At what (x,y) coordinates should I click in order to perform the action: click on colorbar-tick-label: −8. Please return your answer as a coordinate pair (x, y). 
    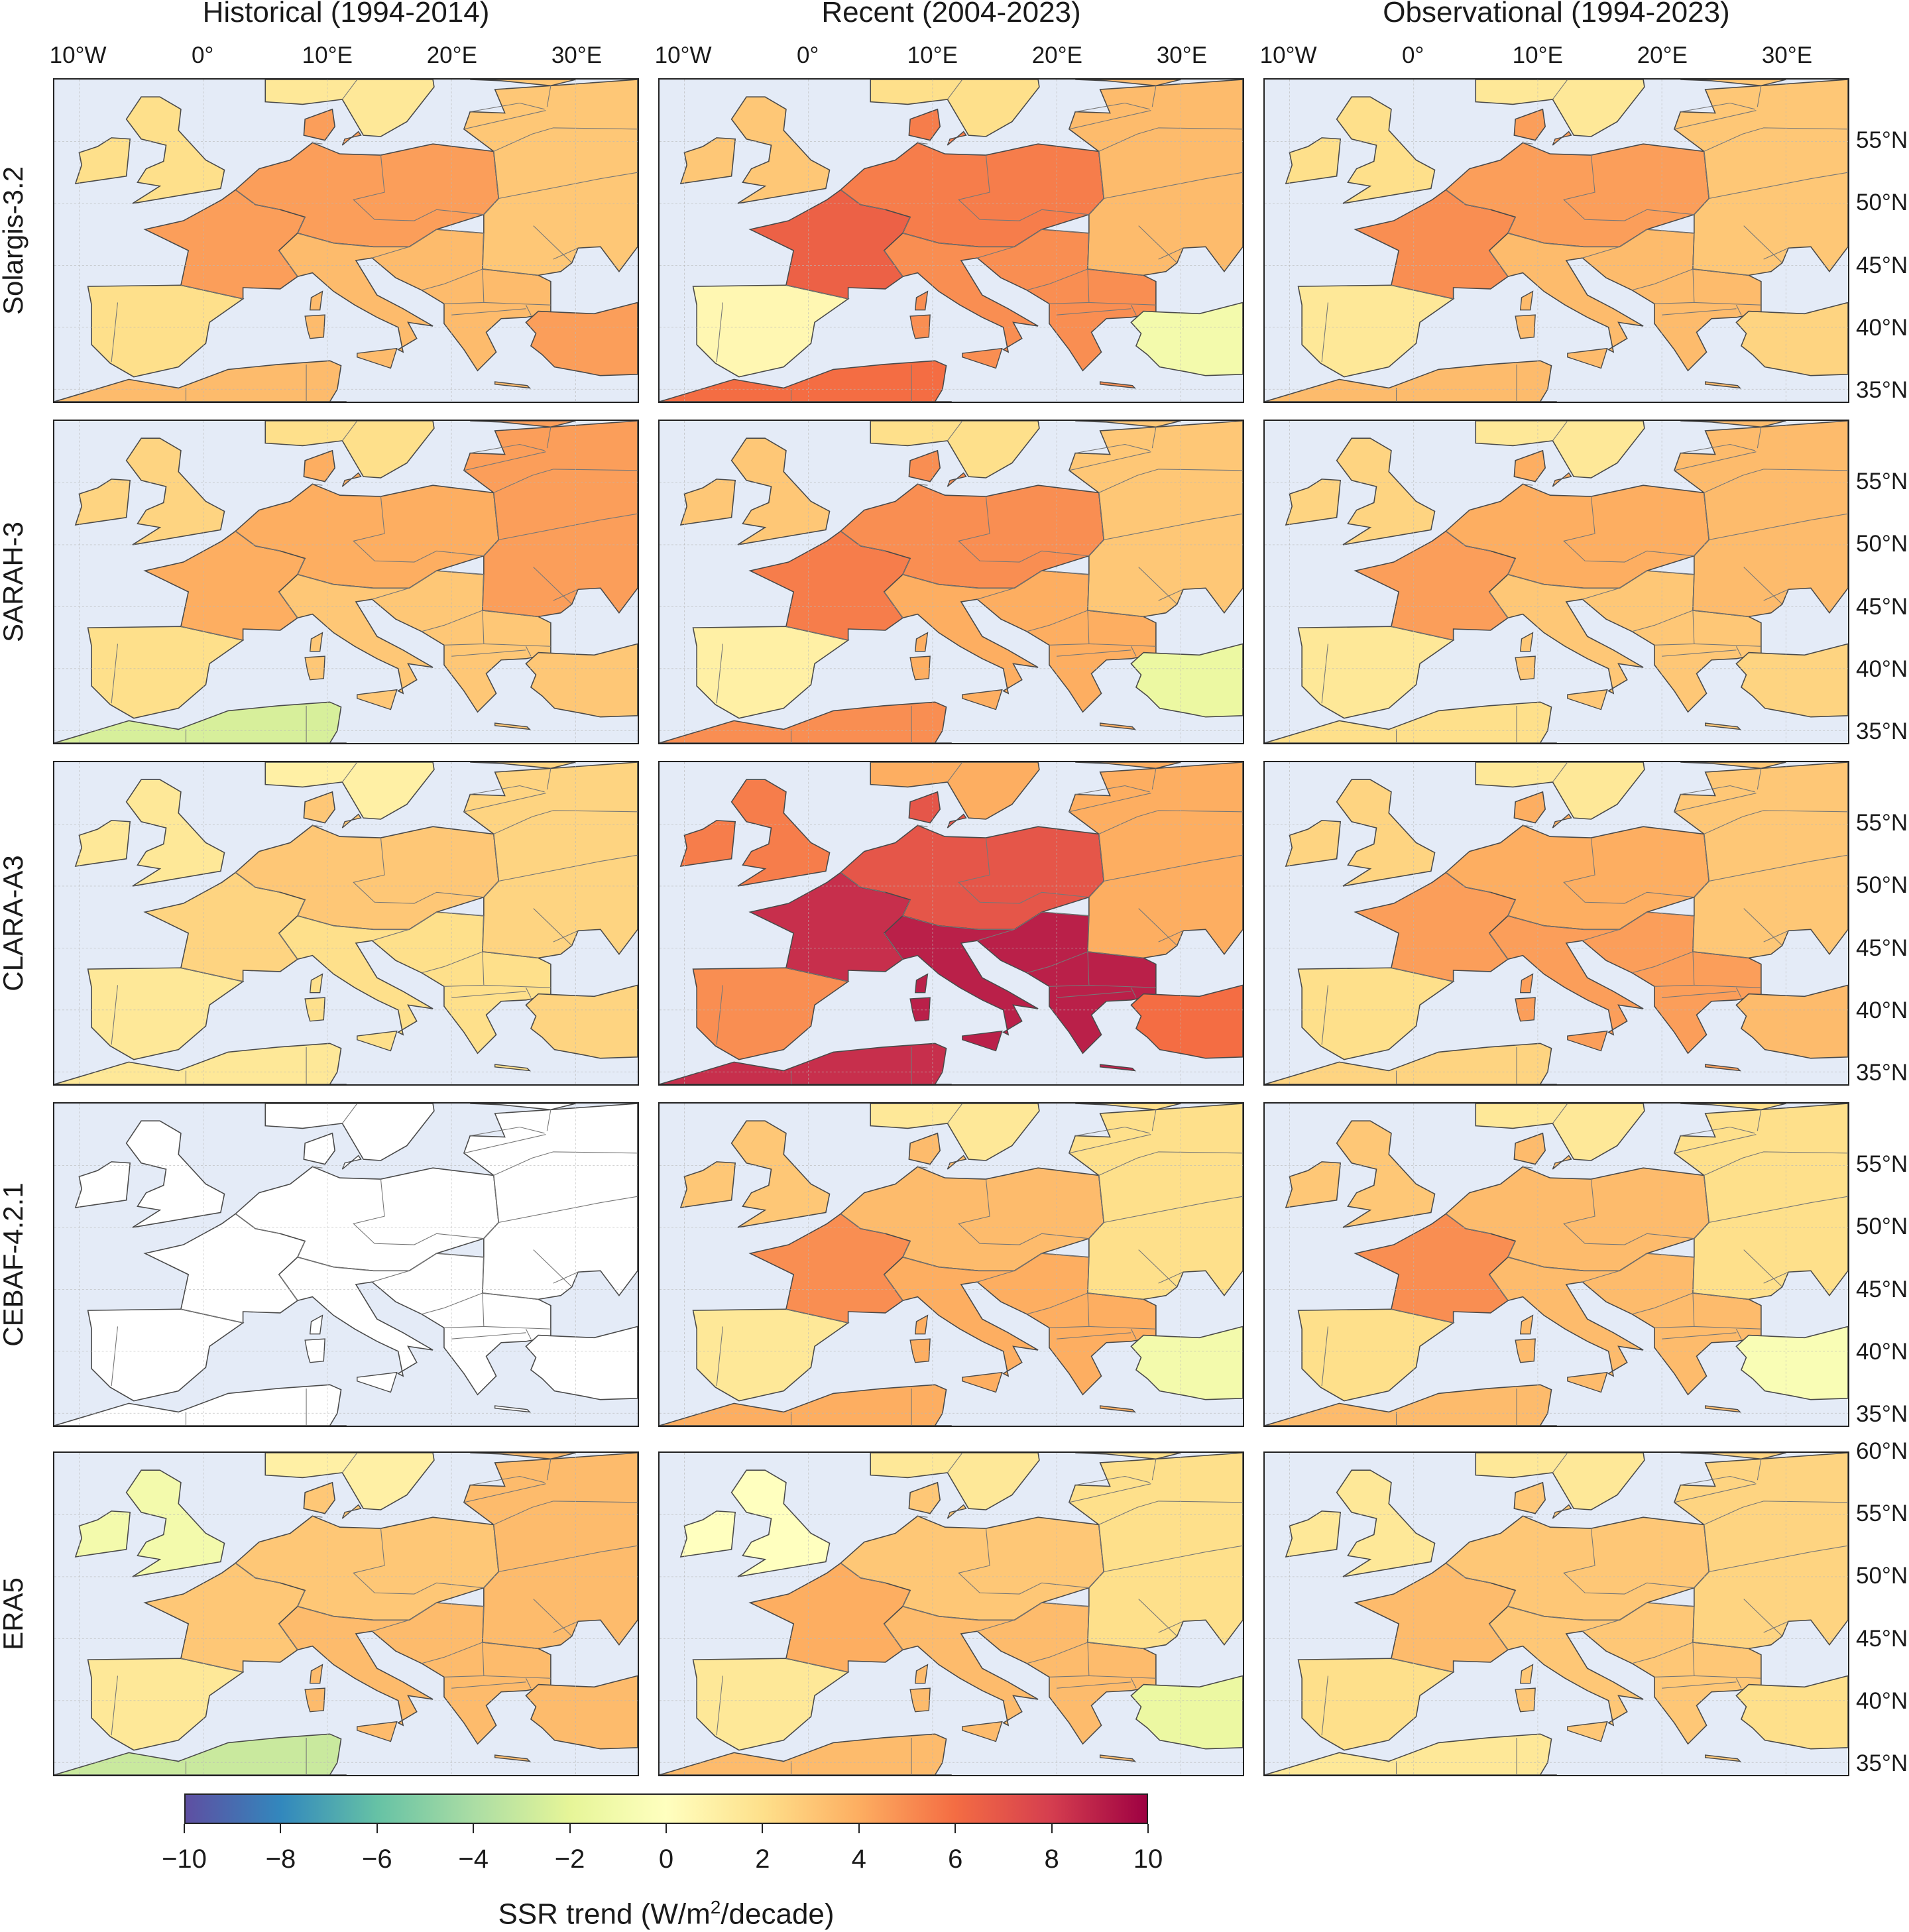
    Looking at the image, I should click on (281, 1859).